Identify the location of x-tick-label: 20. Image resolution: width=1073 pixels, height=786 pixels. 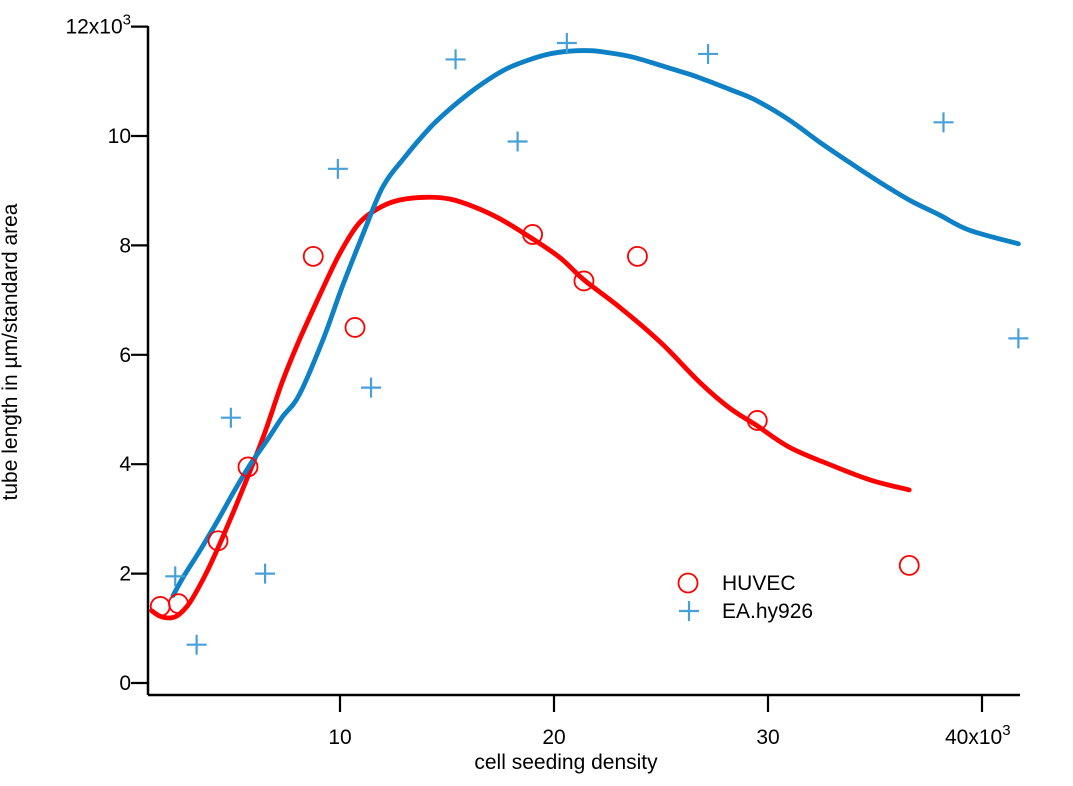
(553, 737).